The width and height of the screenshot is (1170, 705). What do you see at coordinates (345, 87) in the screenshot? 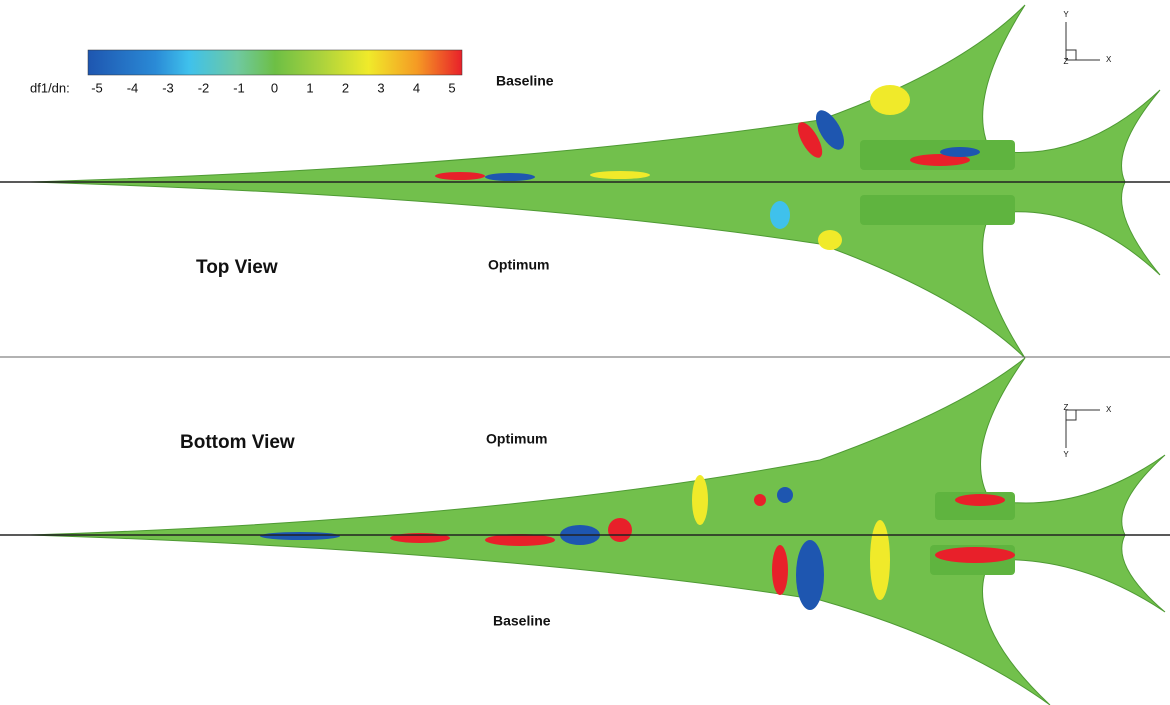
I see `colorbar-tick-label: 2` at bounding box center [345, 87].